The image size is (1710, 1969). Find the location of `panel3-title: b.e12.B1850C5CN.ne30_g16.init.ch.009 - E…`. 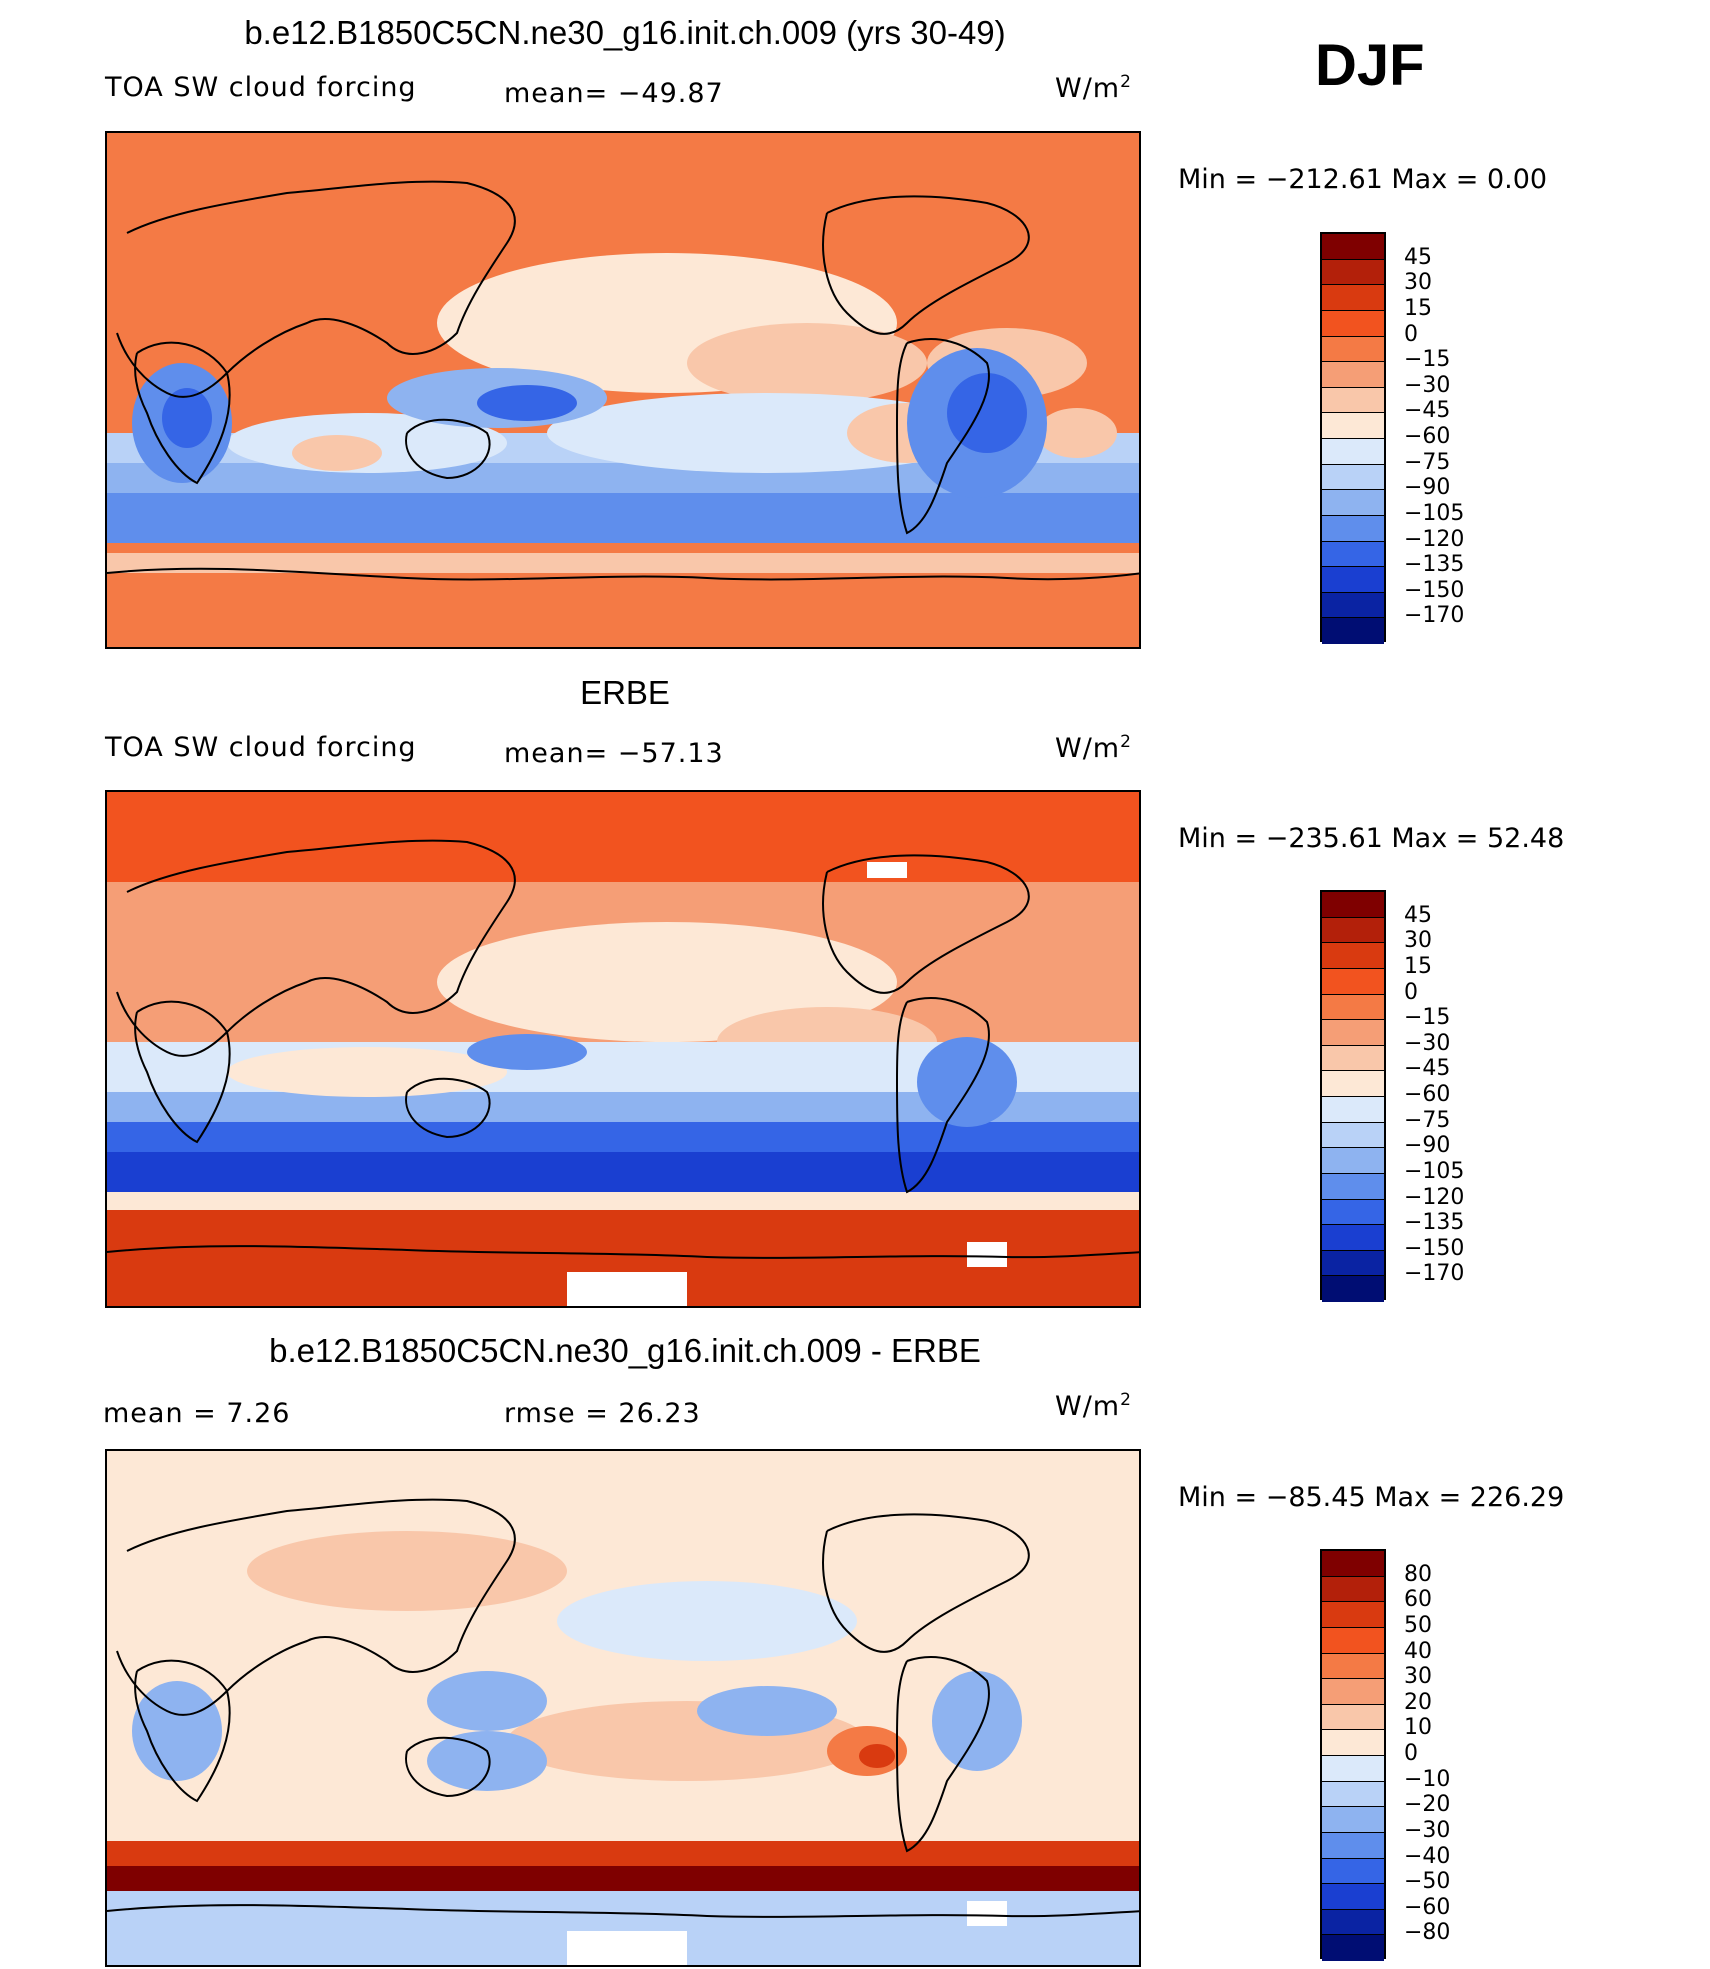

panel3-title: b.e12.B1850C5CN.ne30_g16.init.ch.009 - E… is located at coordinates (625, 1350).